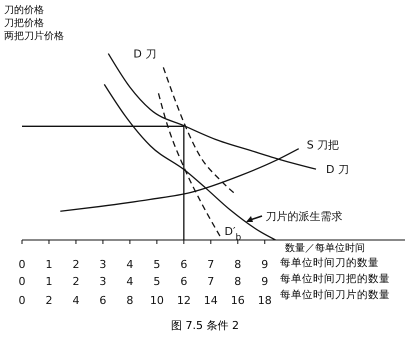 The width and height of the screenshot is (410, 338). Describe the element at coordinates (184, 264) in the screenshot. I see `x-tick-label: 6` at that location.